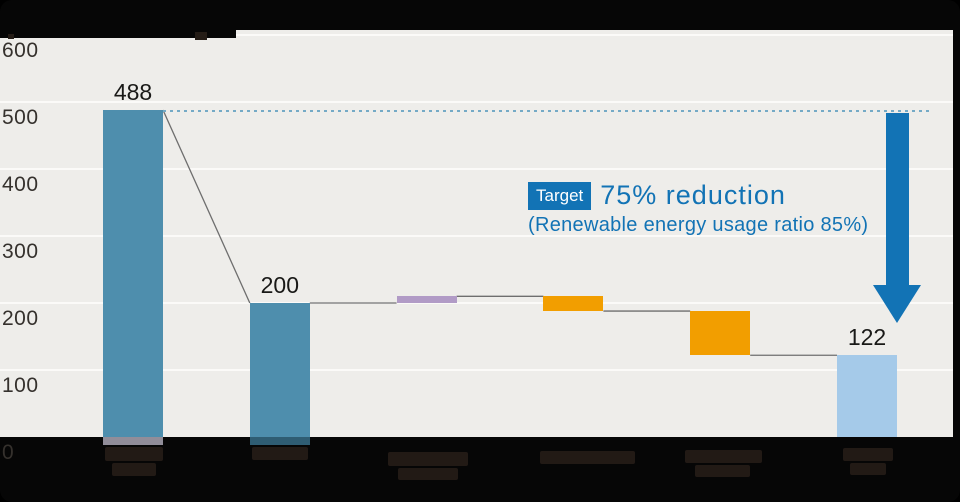 This screenshot has width=960, height=502. Describe the element at coordinates (897, 304) in the screenshot. I see `arrow-head` at that location.